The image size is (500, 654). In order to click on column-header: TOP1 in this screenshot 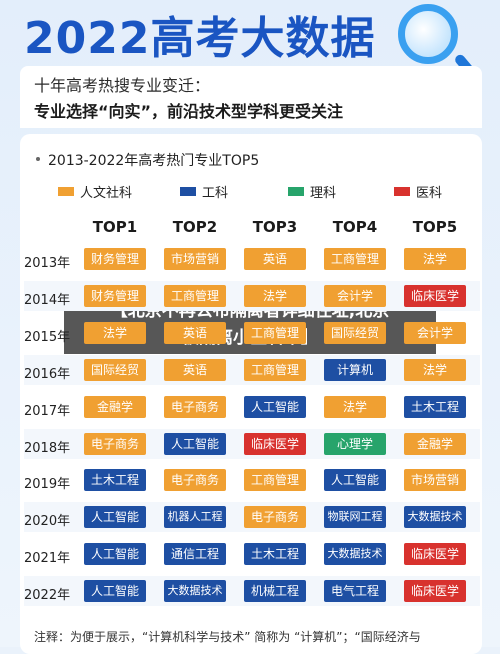, I will do `click(115, 227)`.